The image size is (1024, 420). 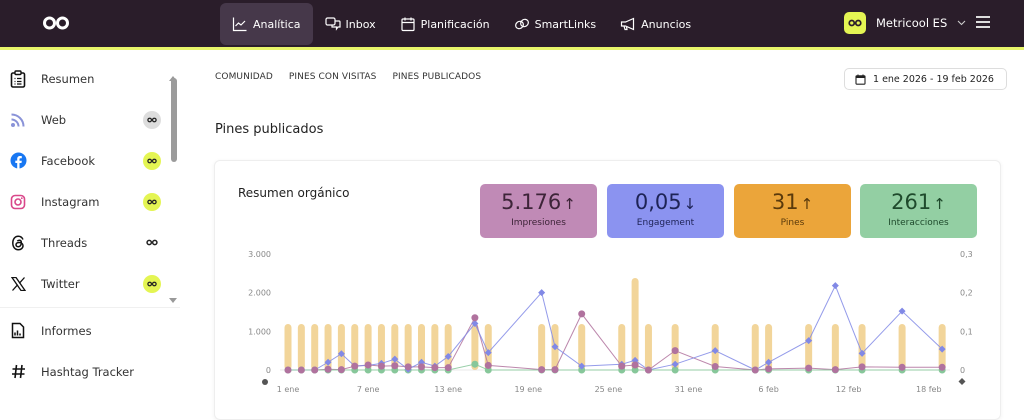 I want to click on nav-planificacion: Planificación, so click(x=445, y=24).